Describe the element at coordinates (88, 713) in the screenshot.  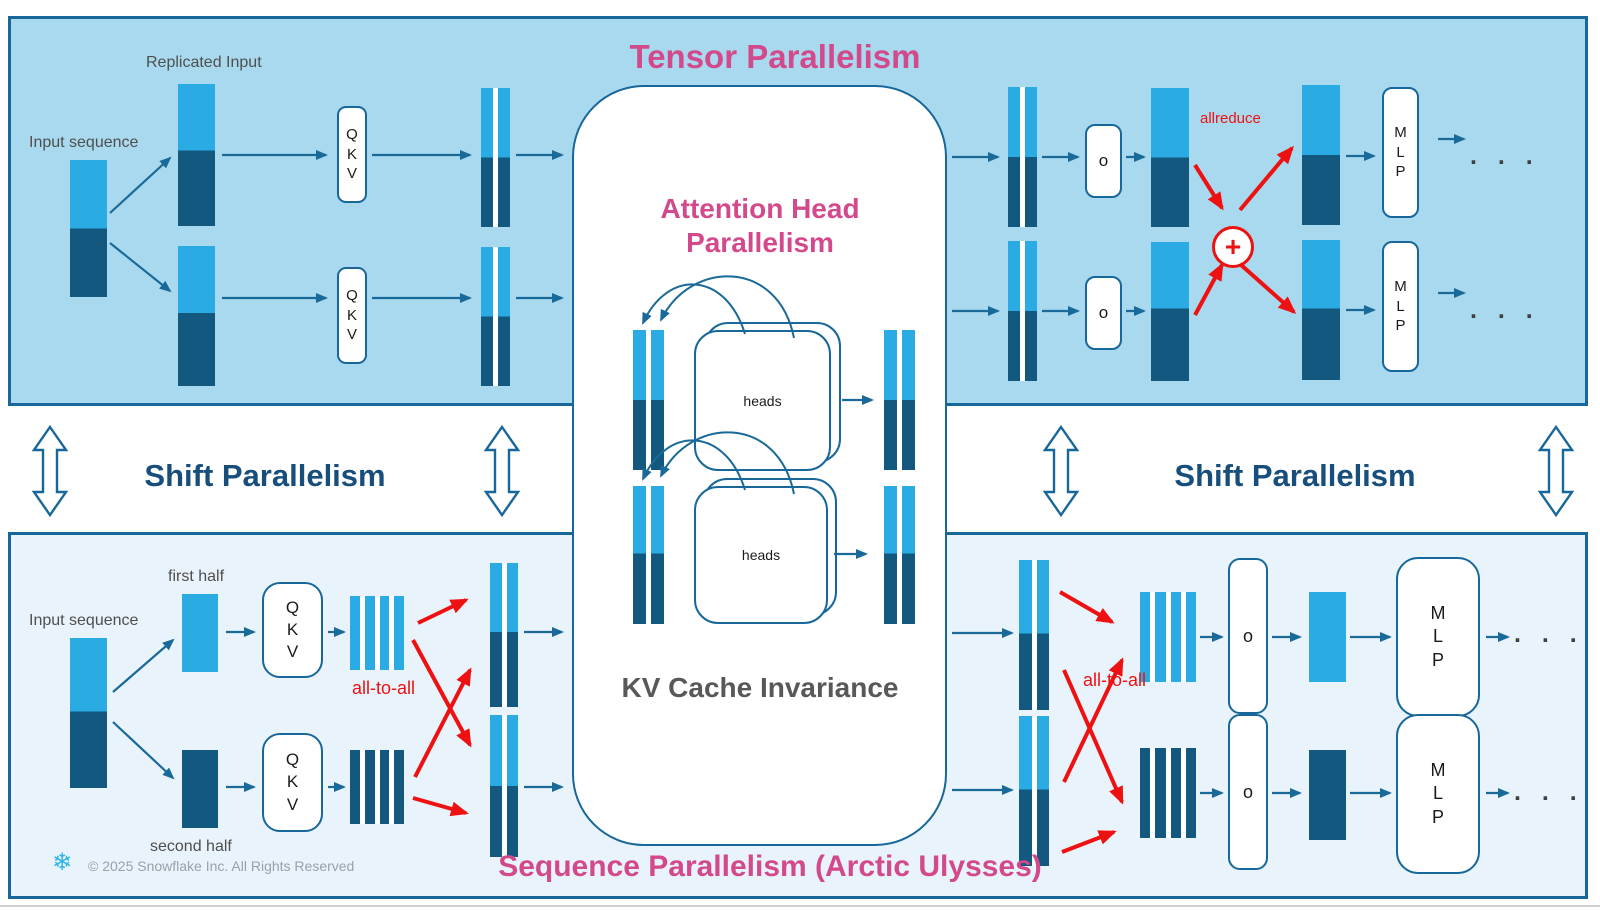
I see `input-sequence-bar-bottom` at that location.